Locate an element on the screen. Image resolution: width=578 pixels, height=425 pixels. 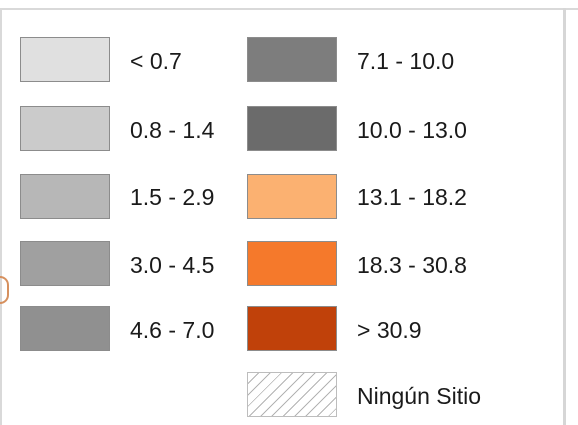
no-site-swatch is located at coordinates (292, 394).